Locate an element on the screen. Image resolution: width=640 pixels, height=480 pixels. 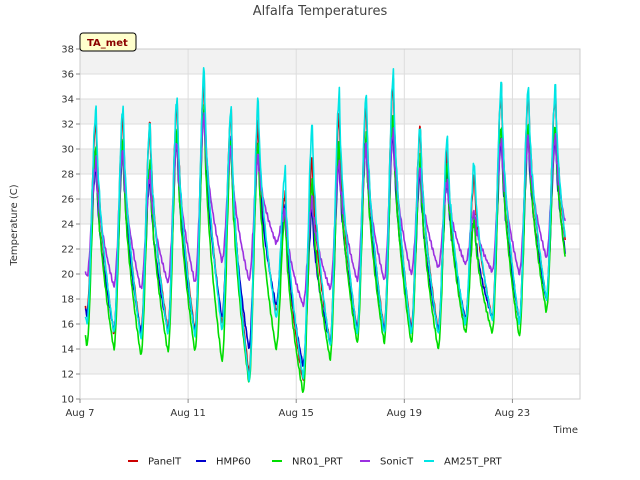
y-tick-label: 10 is located at coordinates (67, 400).